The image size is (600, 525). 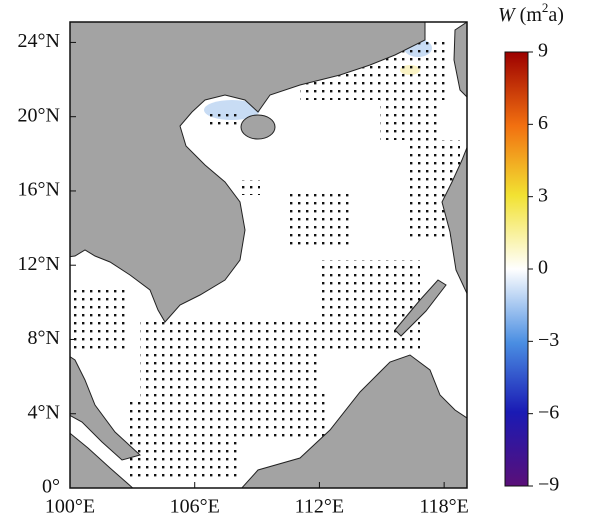 I want to click on y-tick-label: 0°, so click(x=51, y=487).